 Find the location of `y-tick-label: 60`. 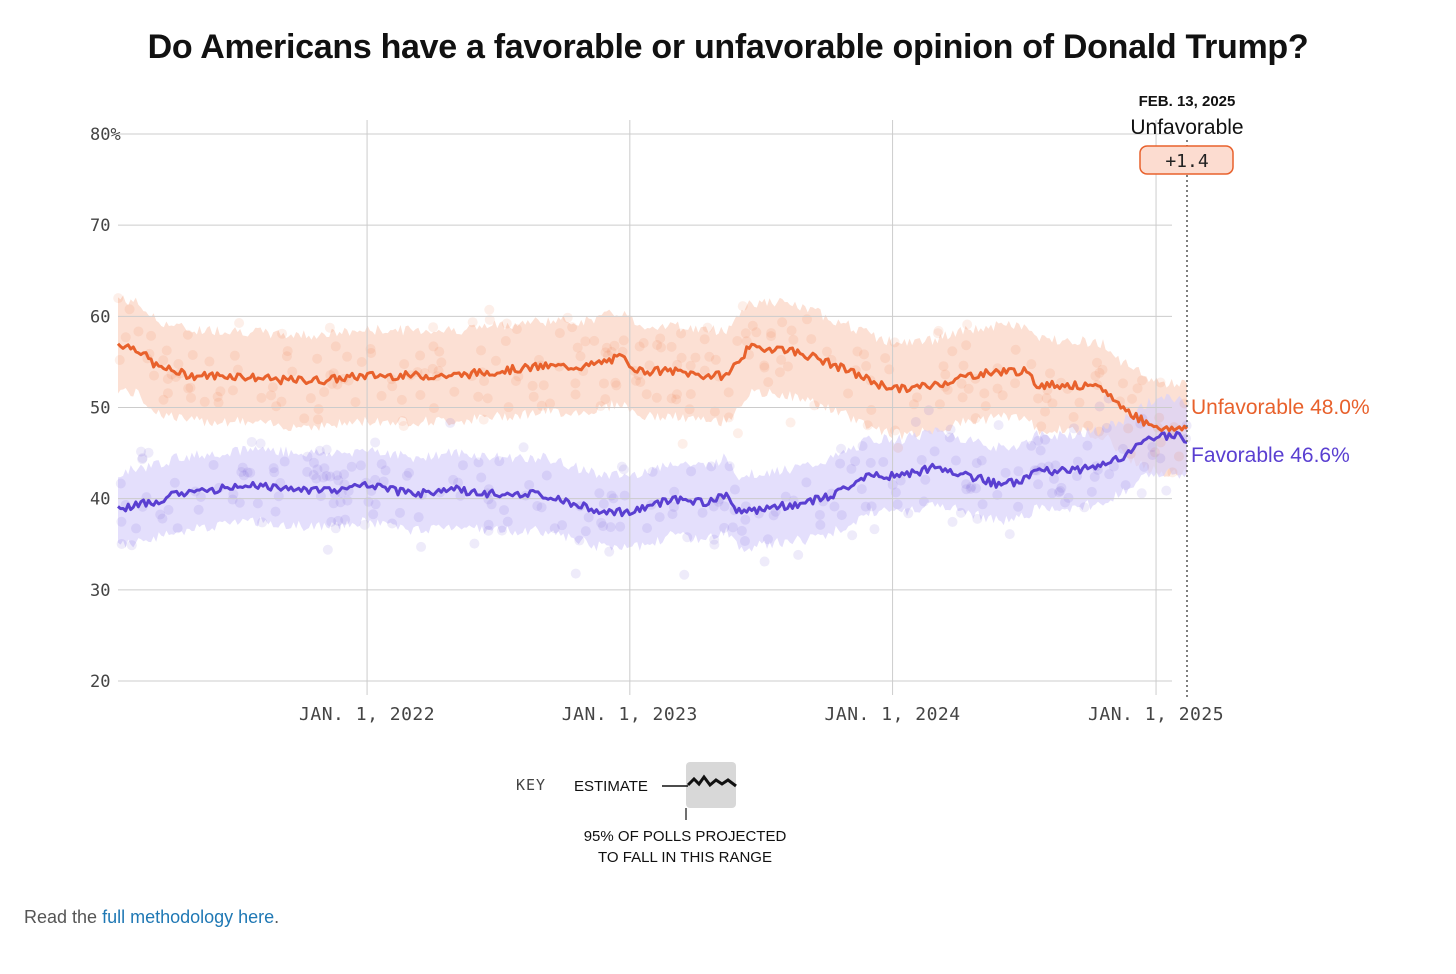

y-tick-label: 60 is located at coordinates (100, 317).